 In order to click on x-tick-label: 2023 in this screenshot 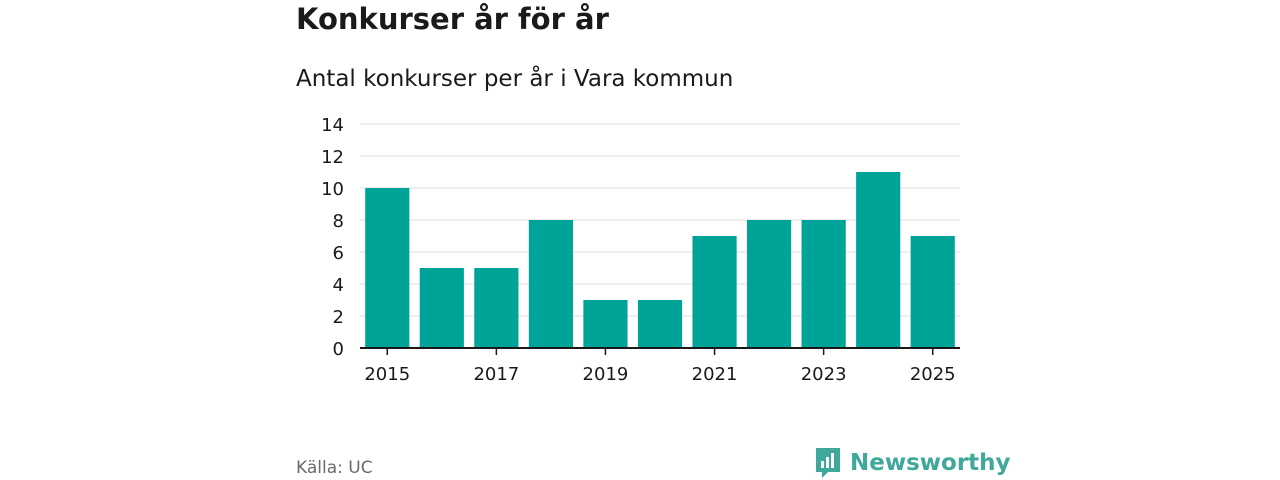, I will do `click(824, 374)`.